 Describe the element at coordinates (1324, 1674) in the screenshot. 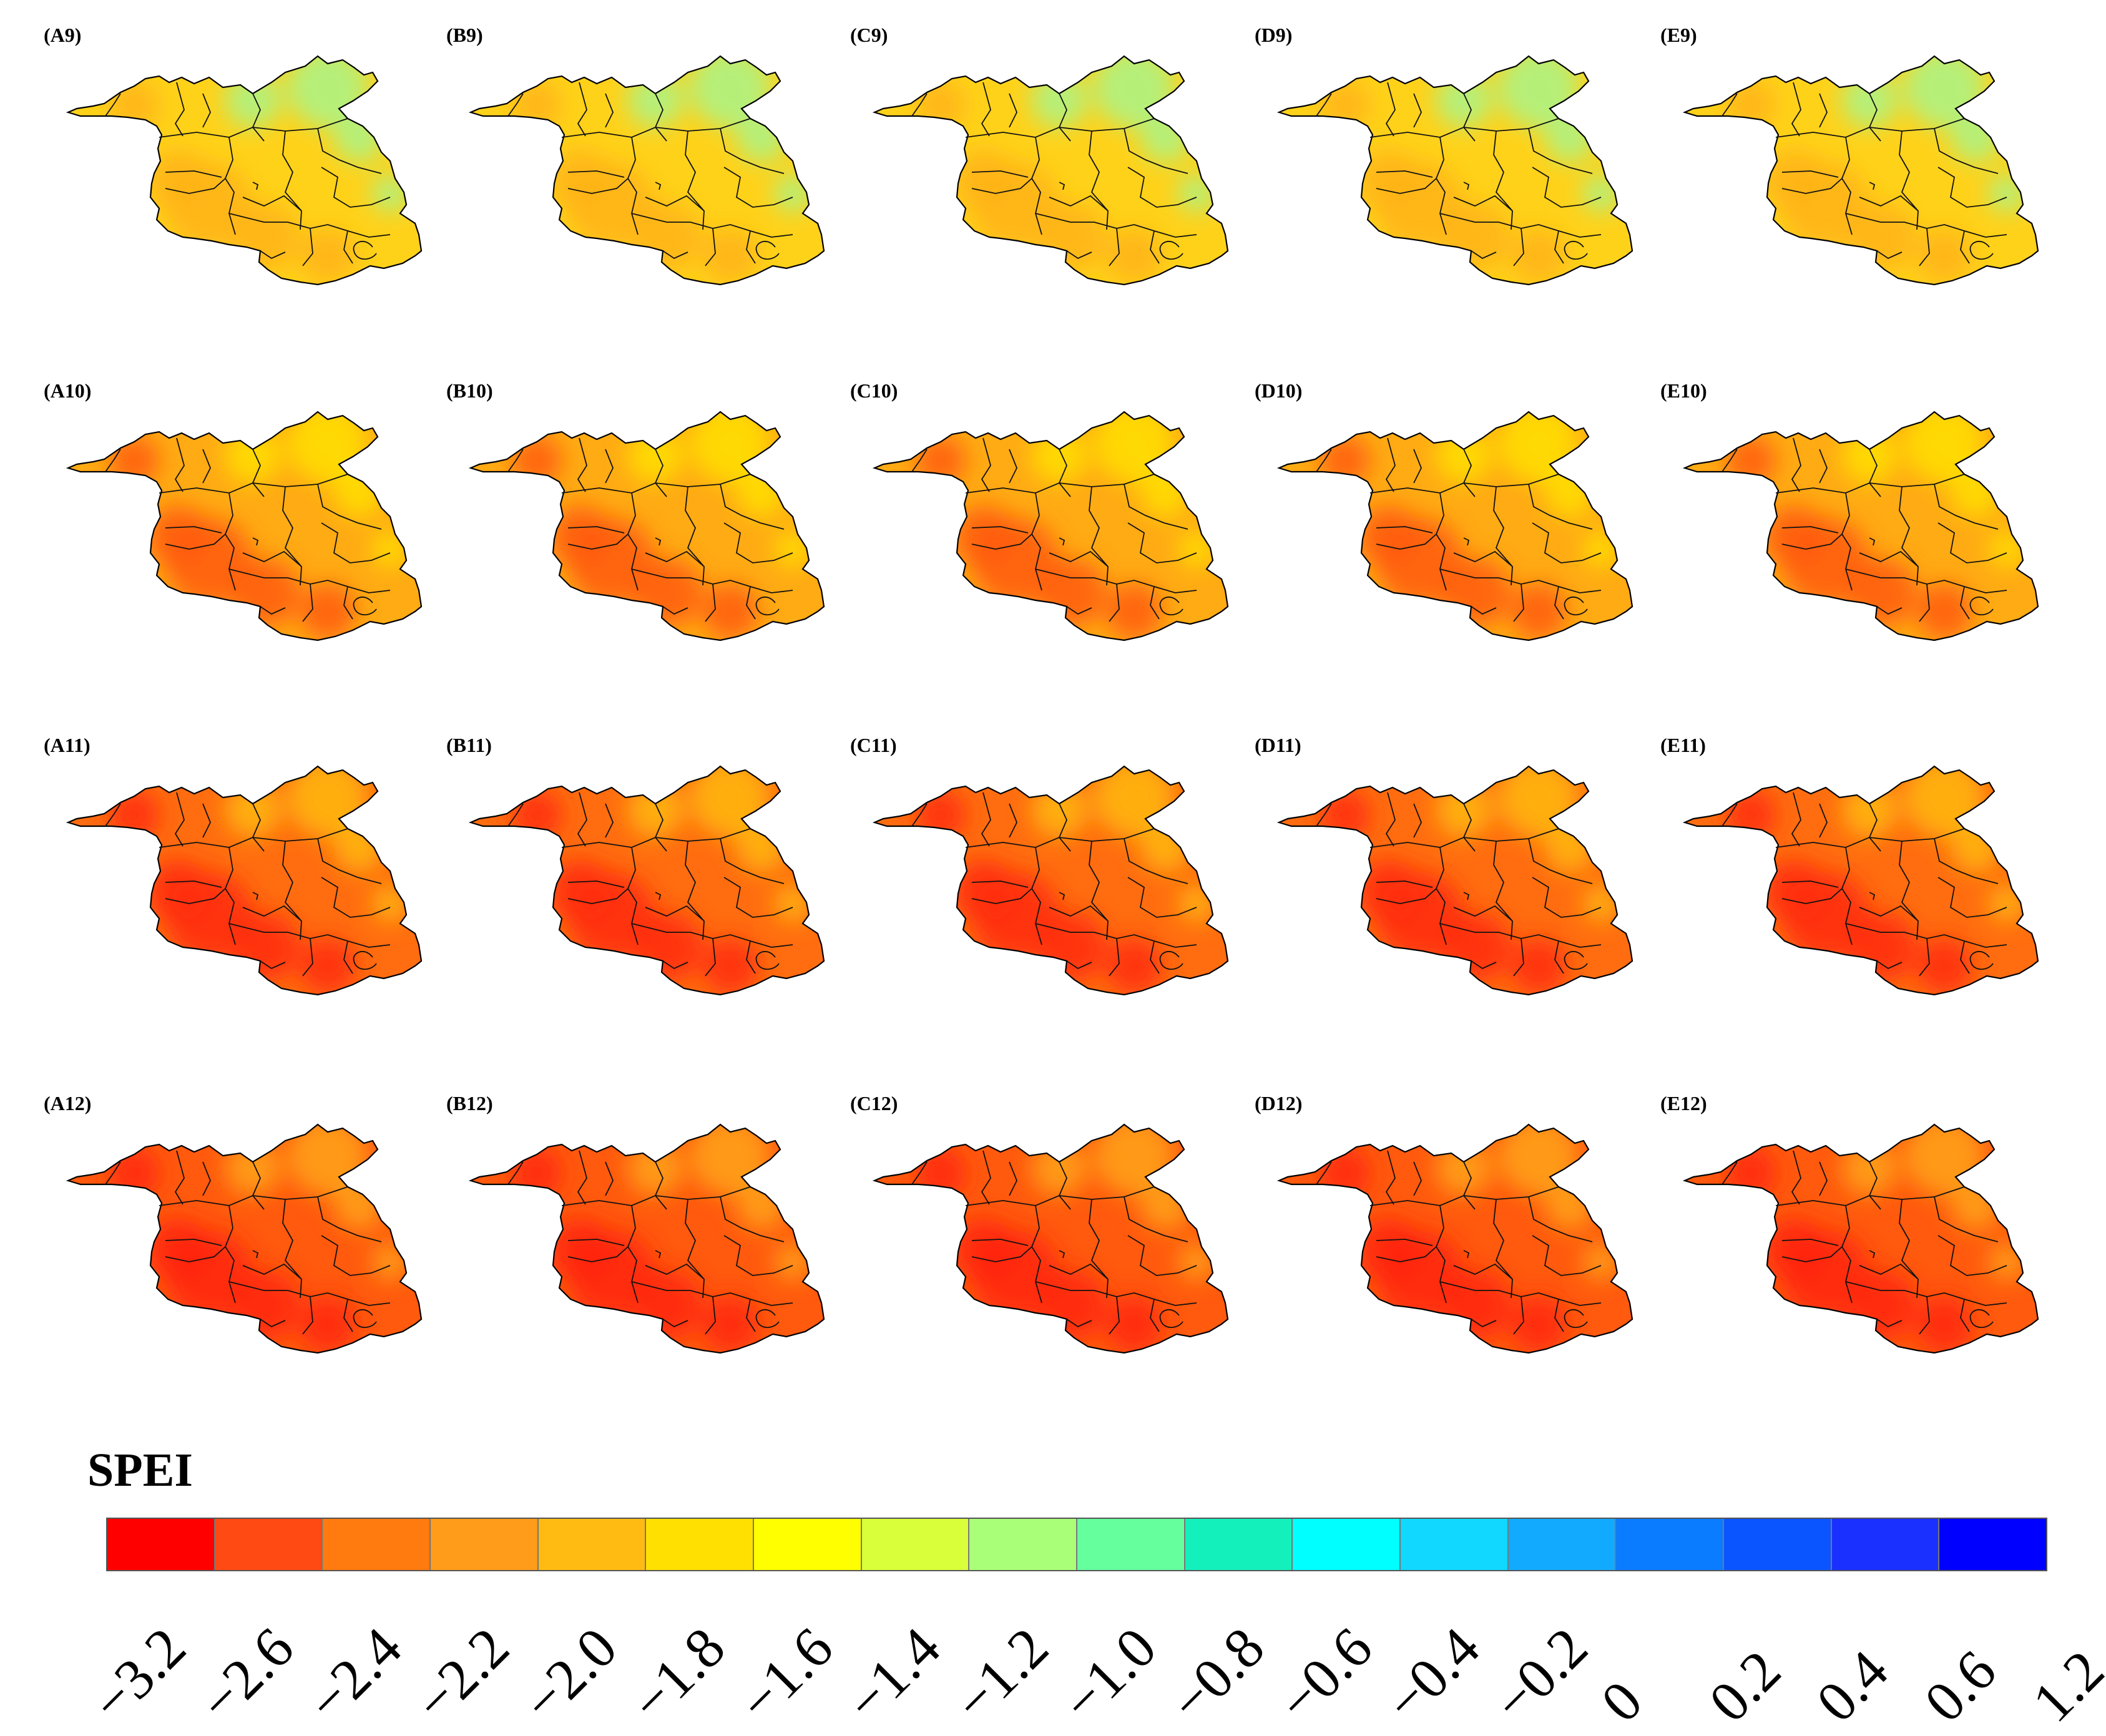

I see `legend-tick: −0.6` at that location.